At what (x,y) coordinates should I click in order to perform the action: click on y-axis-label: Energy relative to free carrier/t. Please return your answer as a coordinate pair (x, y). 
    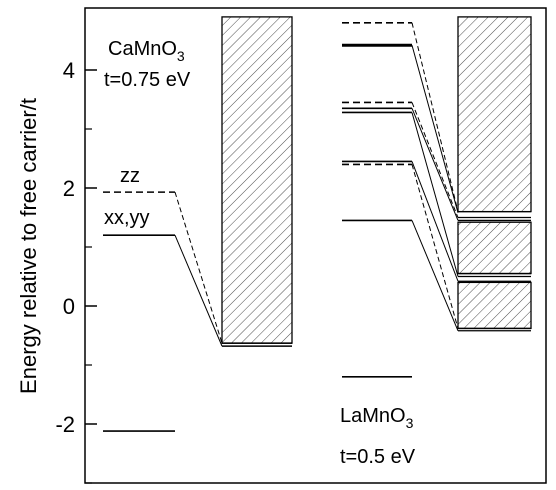
    Looking at the image, I should click on (28, 246).